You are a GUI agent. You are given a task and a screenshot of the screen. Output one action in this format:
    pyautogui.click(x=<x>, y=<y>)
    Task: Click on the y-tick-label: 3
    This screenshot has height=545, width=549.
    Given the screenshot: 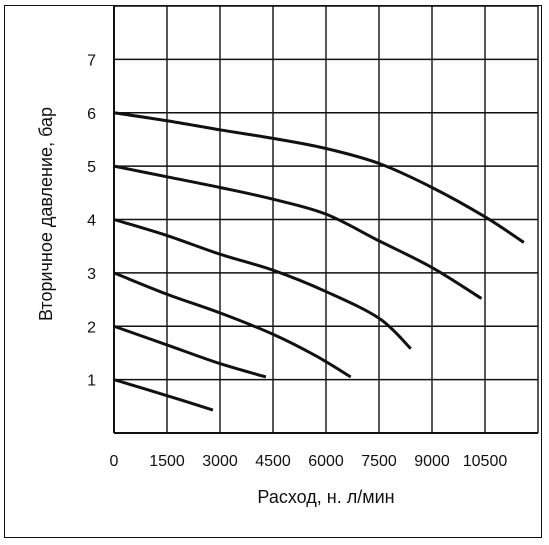 What is the action you would take?
    pyautogui.click(x=91, y=274)
    